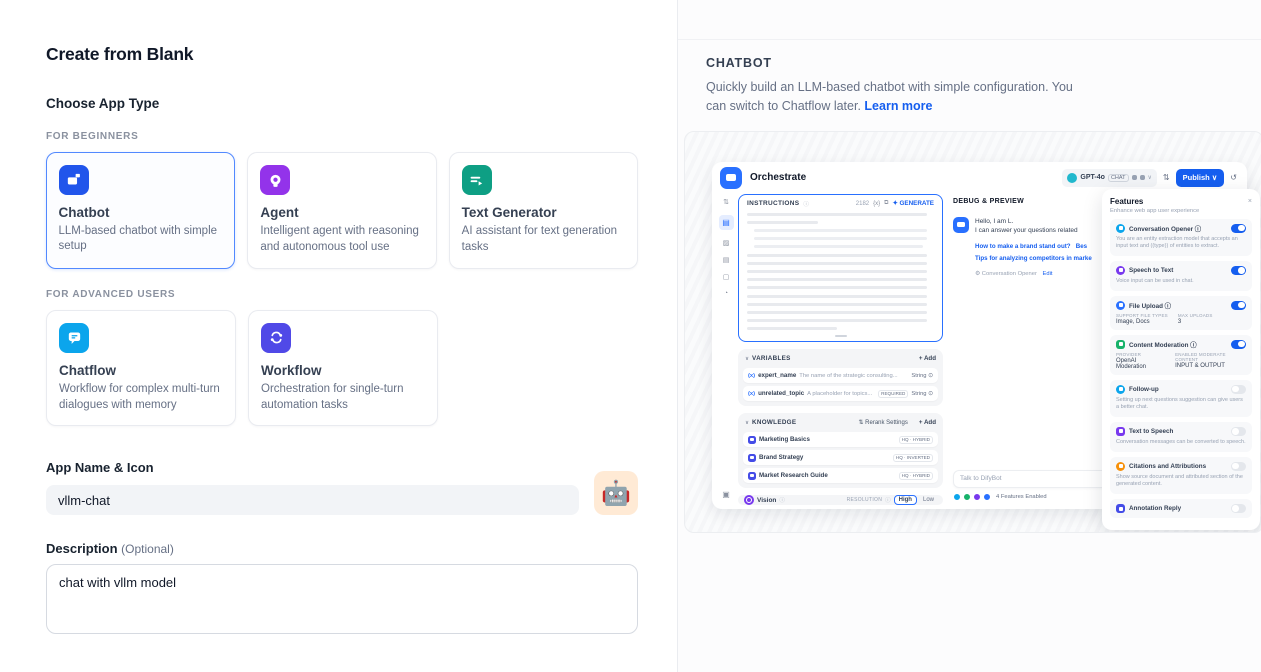 The height and width of the screenshot is (672, 1261). What do you see at coordinates (864, 500) in the screenshot?
I see `resolution-label: RESOLUTION` at bounding box center [864, 500].